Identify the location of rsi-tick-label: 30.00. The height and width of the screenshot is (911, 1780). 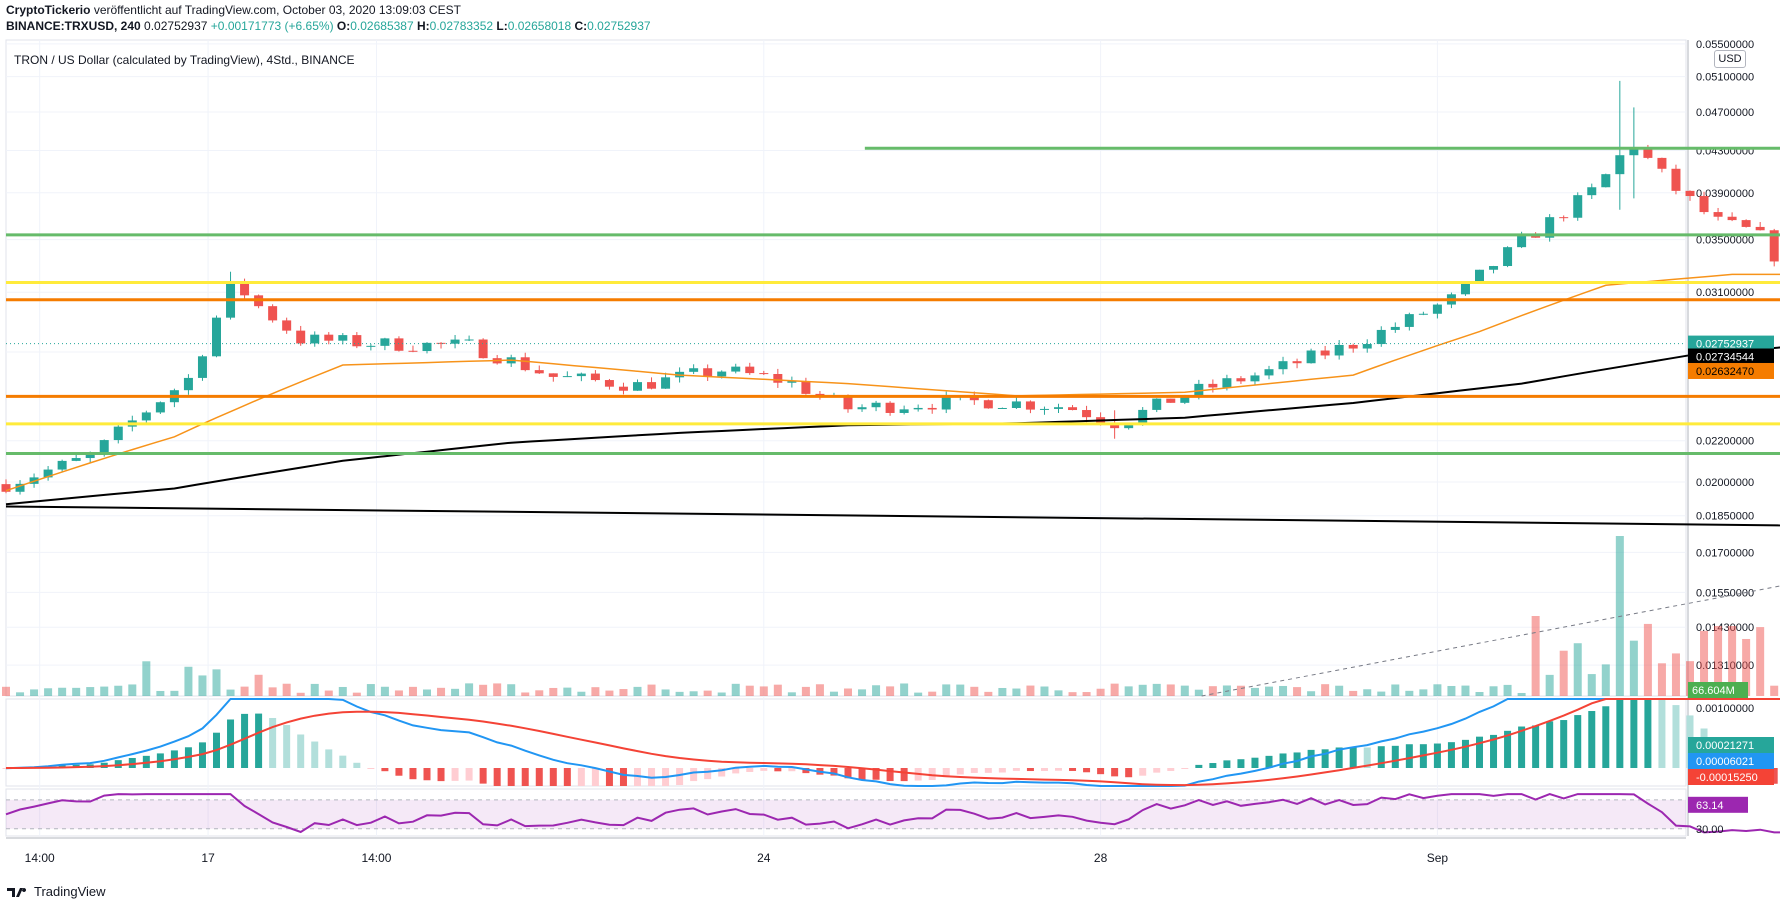
(1710, 830).